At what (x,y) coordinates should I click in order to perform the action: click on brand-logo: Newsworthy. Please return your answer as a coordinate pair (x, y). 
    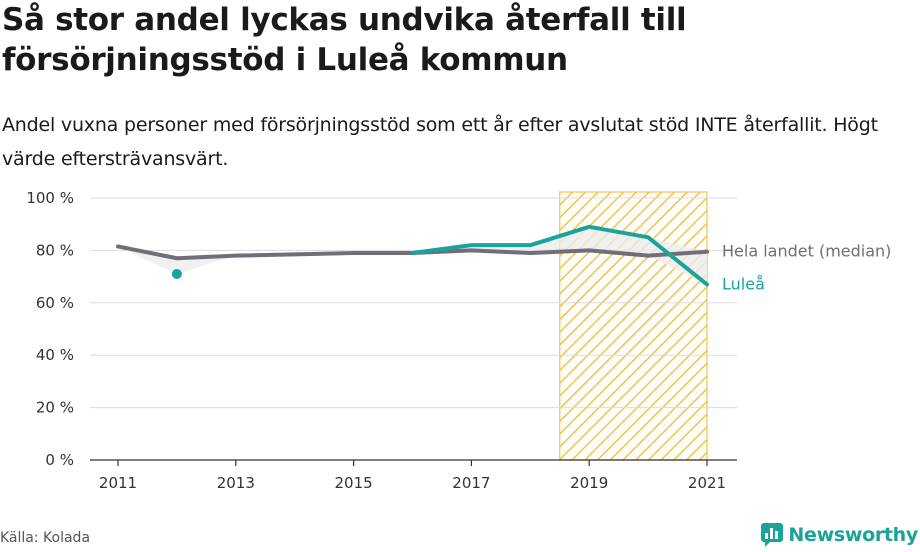
    Looking at the image, I should click on (839, 535).